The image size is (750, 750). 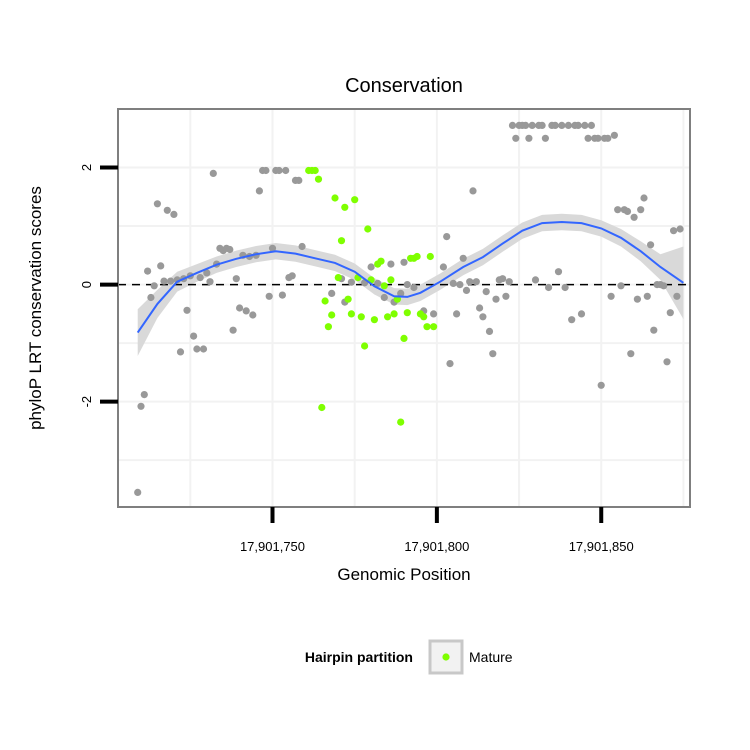 I want to click on legend: Hairpin partition Mature, so click(x=409, y=657).